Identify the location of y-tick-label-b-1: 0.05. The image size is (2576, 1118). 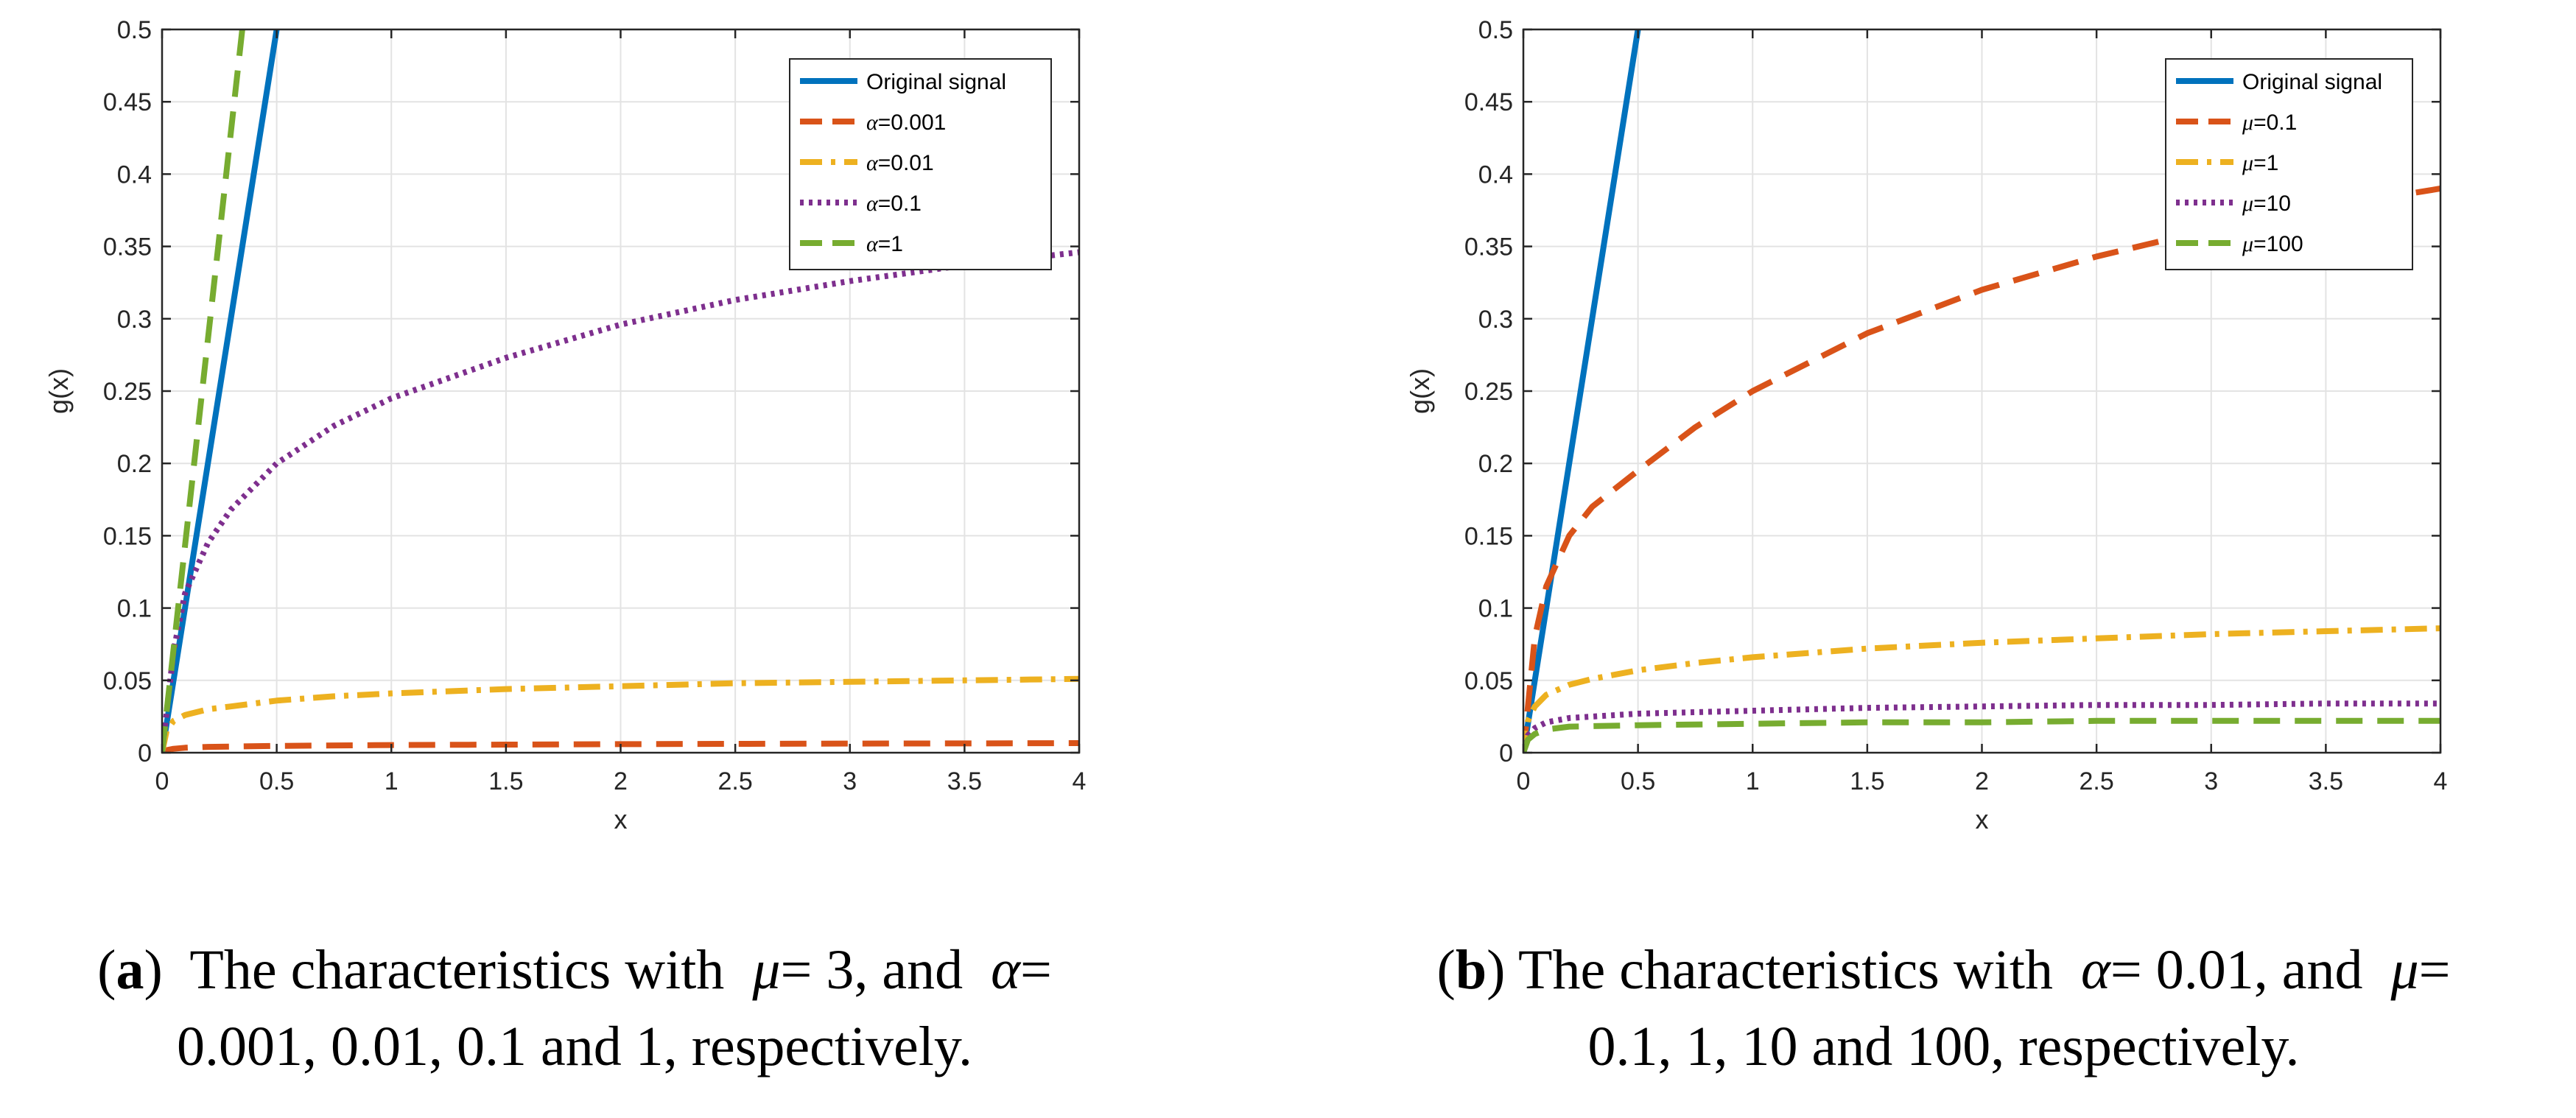
(1488, 681).